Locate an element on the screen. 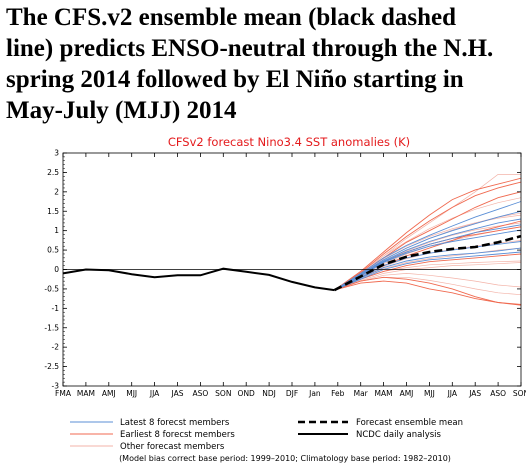  headline-line-1: The CFS.v2 ensemble mean (black dashed is located at coordinates (231, 17).